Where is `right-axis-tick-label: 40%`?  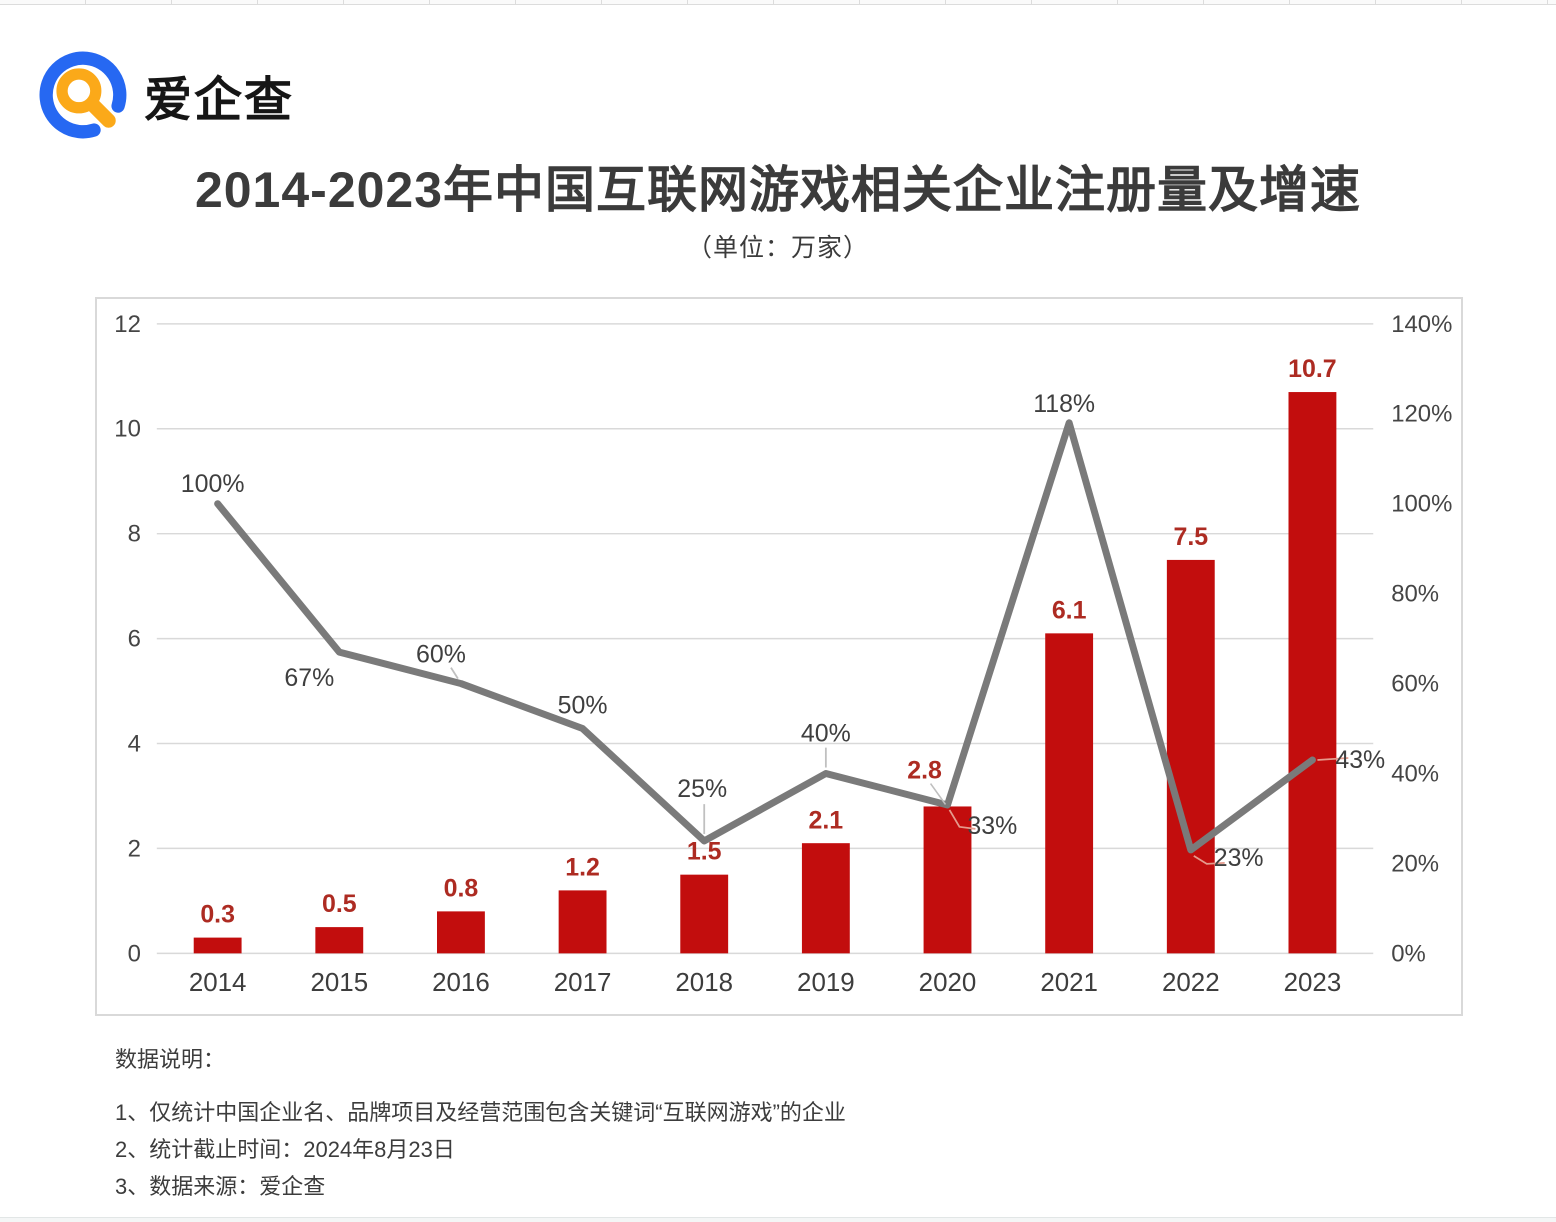 right-axis-tick-label: 40% is located at coordinates (1415, 773).